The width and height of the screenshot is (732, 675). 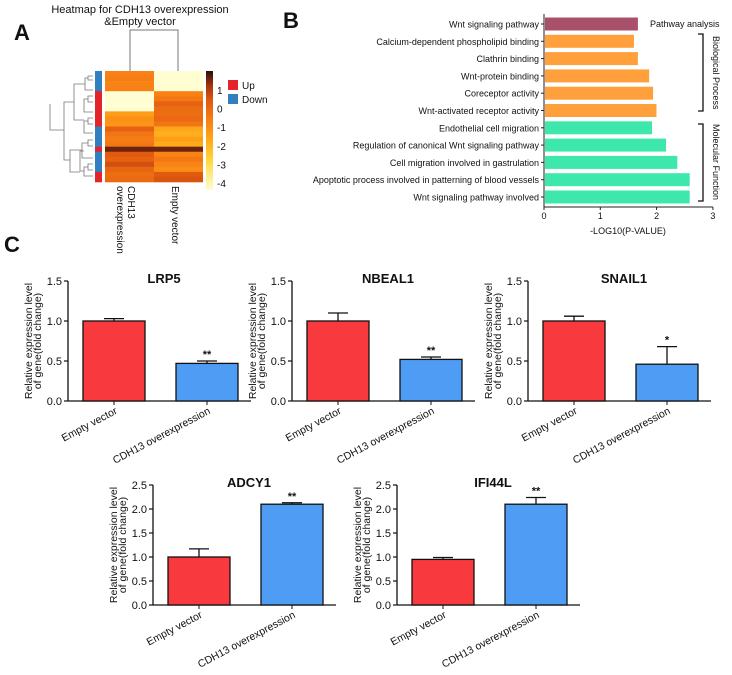 I want to click on colorbar, so click(x=209, y=130).